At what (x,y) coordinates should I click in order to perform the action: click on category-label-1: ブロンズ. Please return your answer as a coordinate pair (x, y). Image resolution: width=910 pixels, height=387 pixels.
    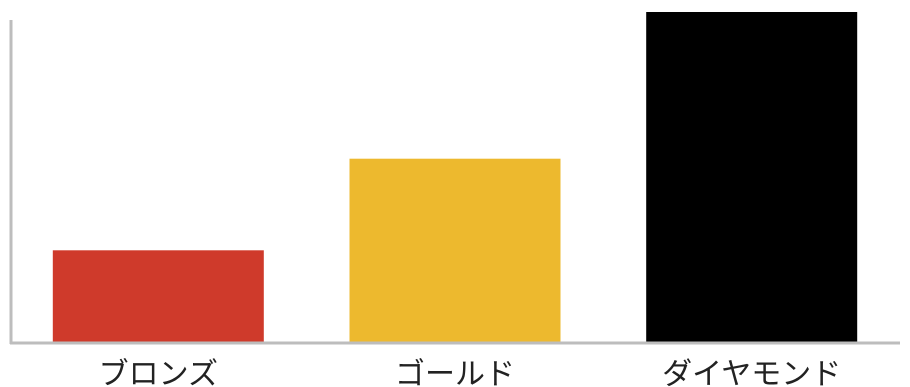
    Looking at the image, I should click on (158, 372).